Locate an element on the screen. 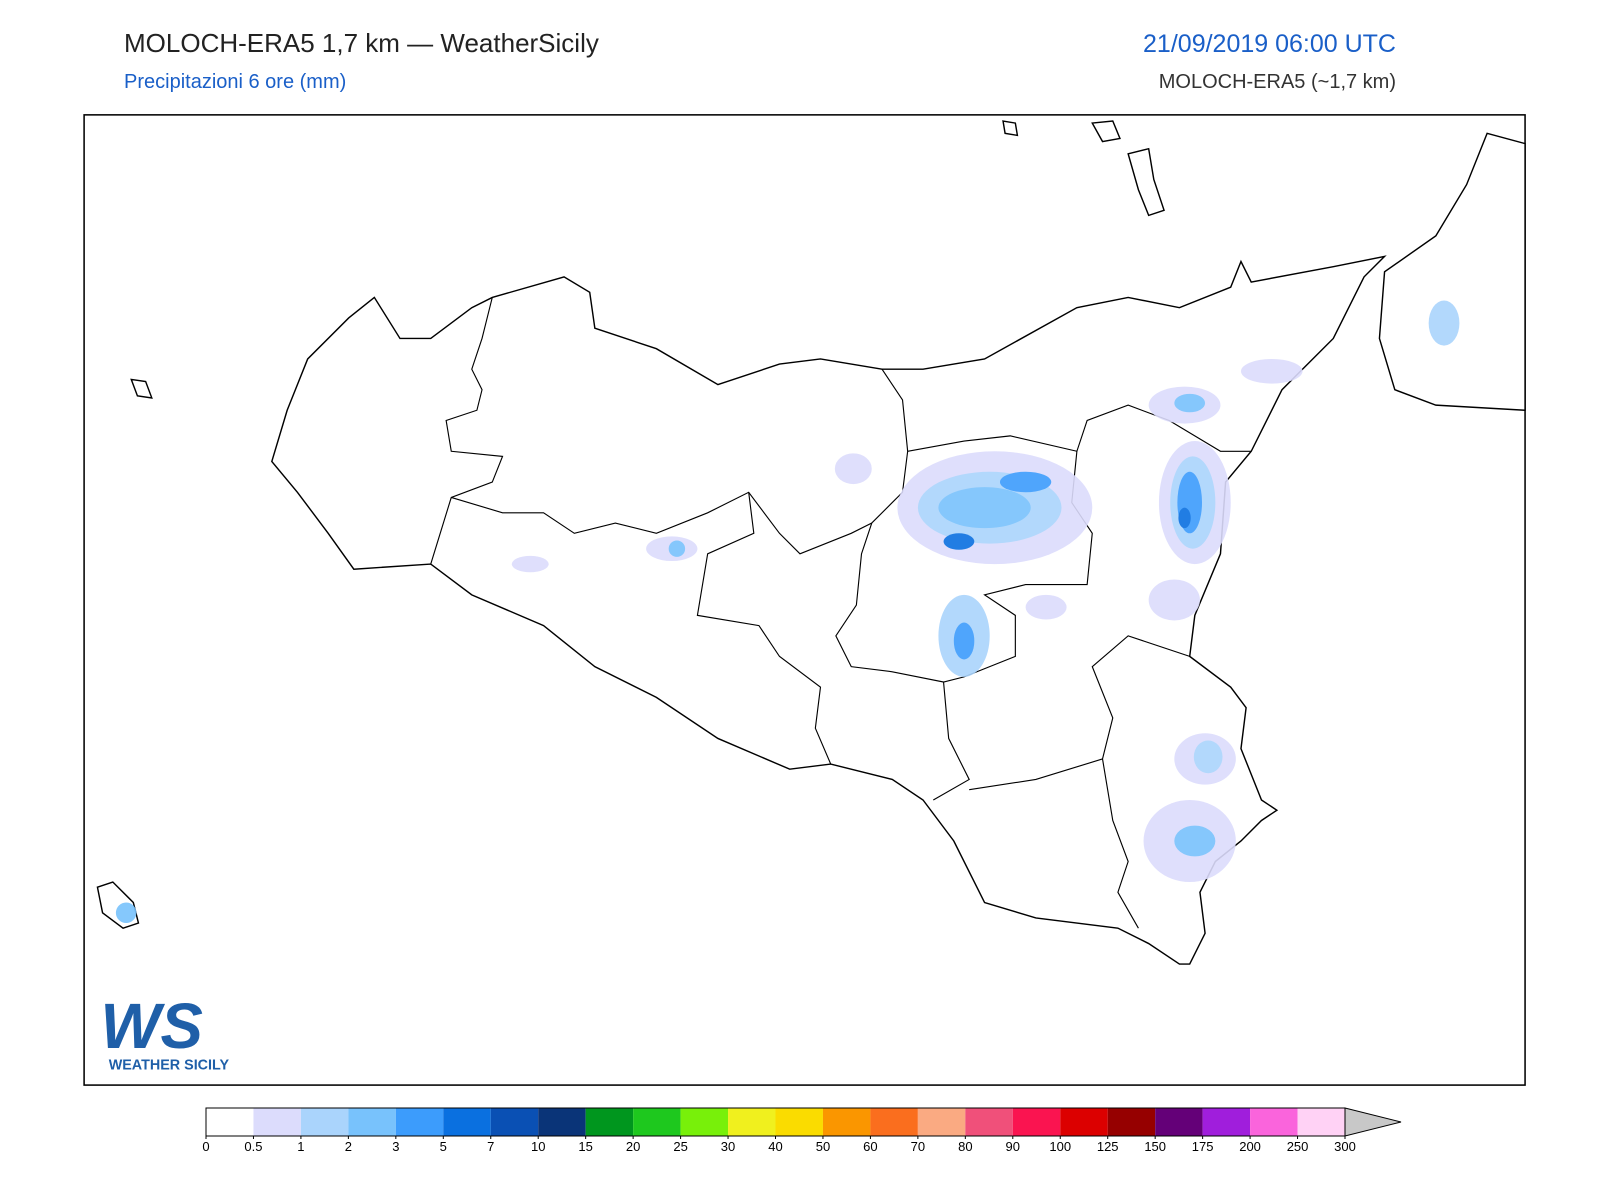 This screenshot has height=1200, width=1600. colorbar-tick-label: 5 is located at coordinates (443, 1146).